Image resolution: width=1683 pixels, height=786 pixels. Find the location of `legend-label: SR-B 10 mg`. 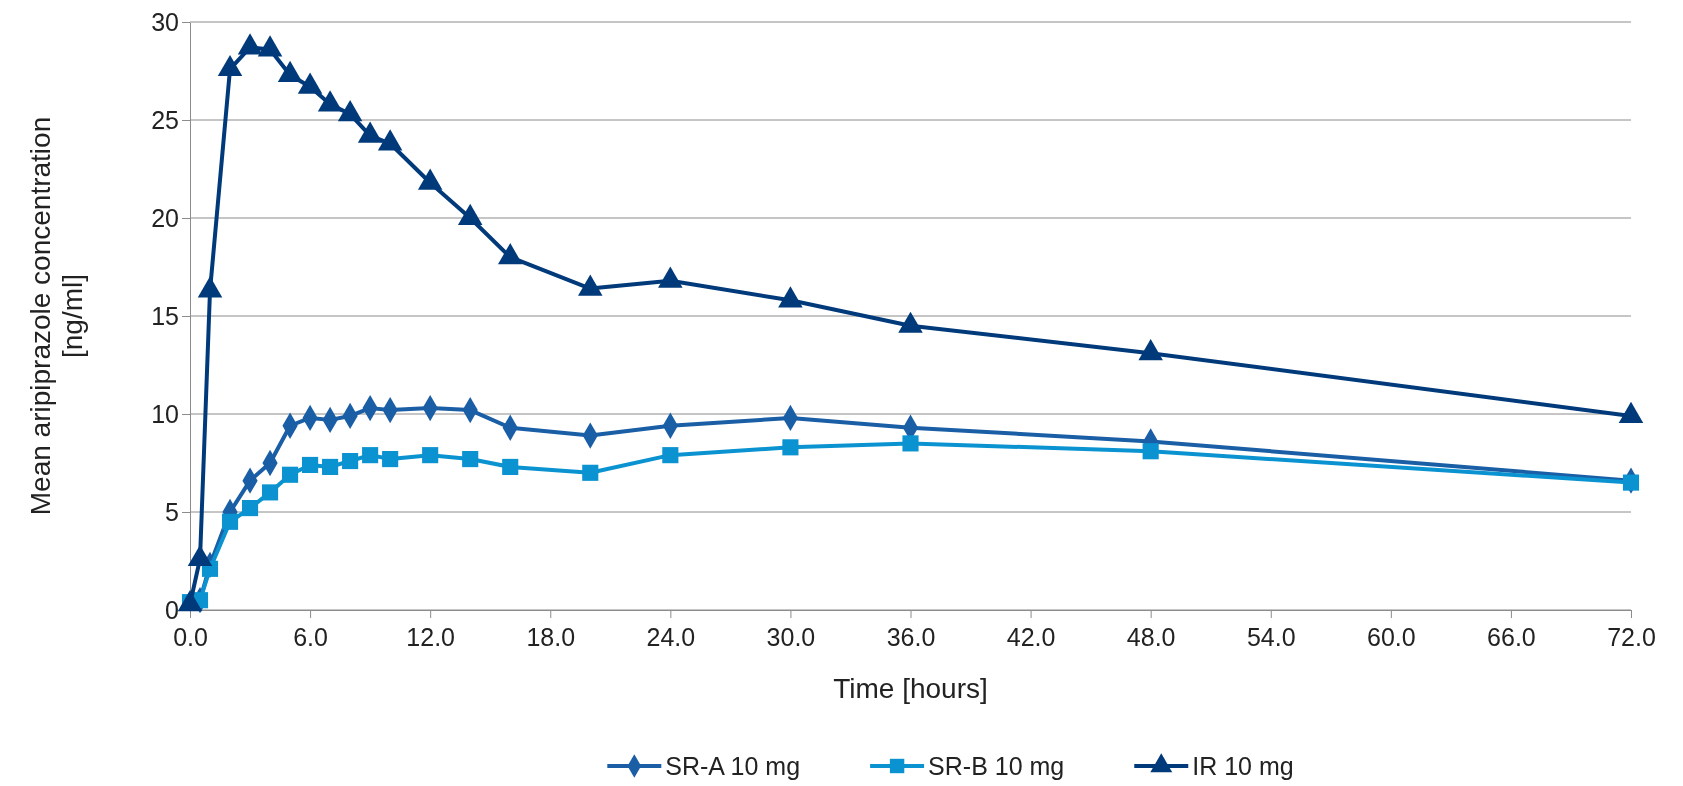

legend-label: SR-B 10 mg is located at coordinates (996, 766).